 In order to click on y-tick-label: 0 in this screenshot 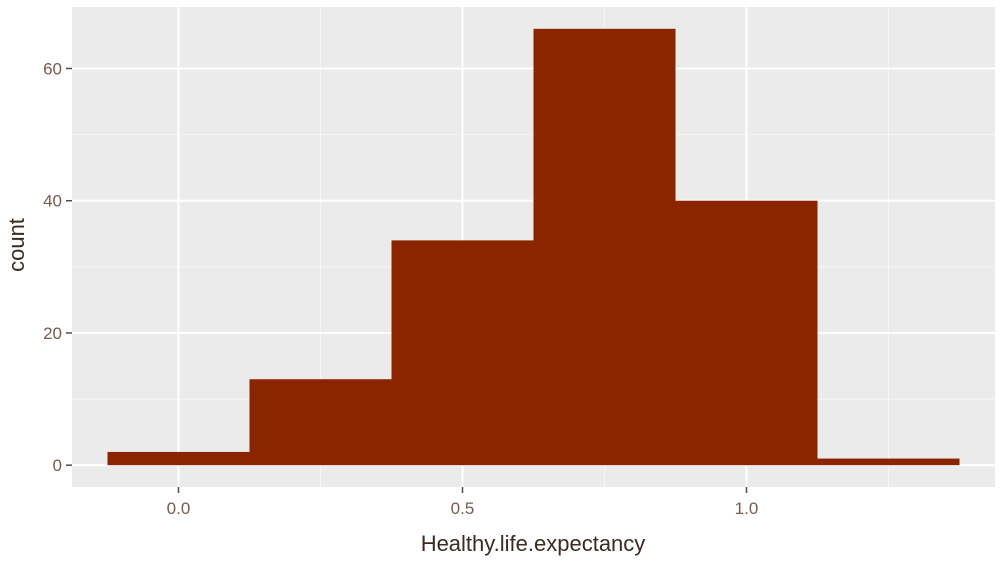, I will do `click(57, 465)`.